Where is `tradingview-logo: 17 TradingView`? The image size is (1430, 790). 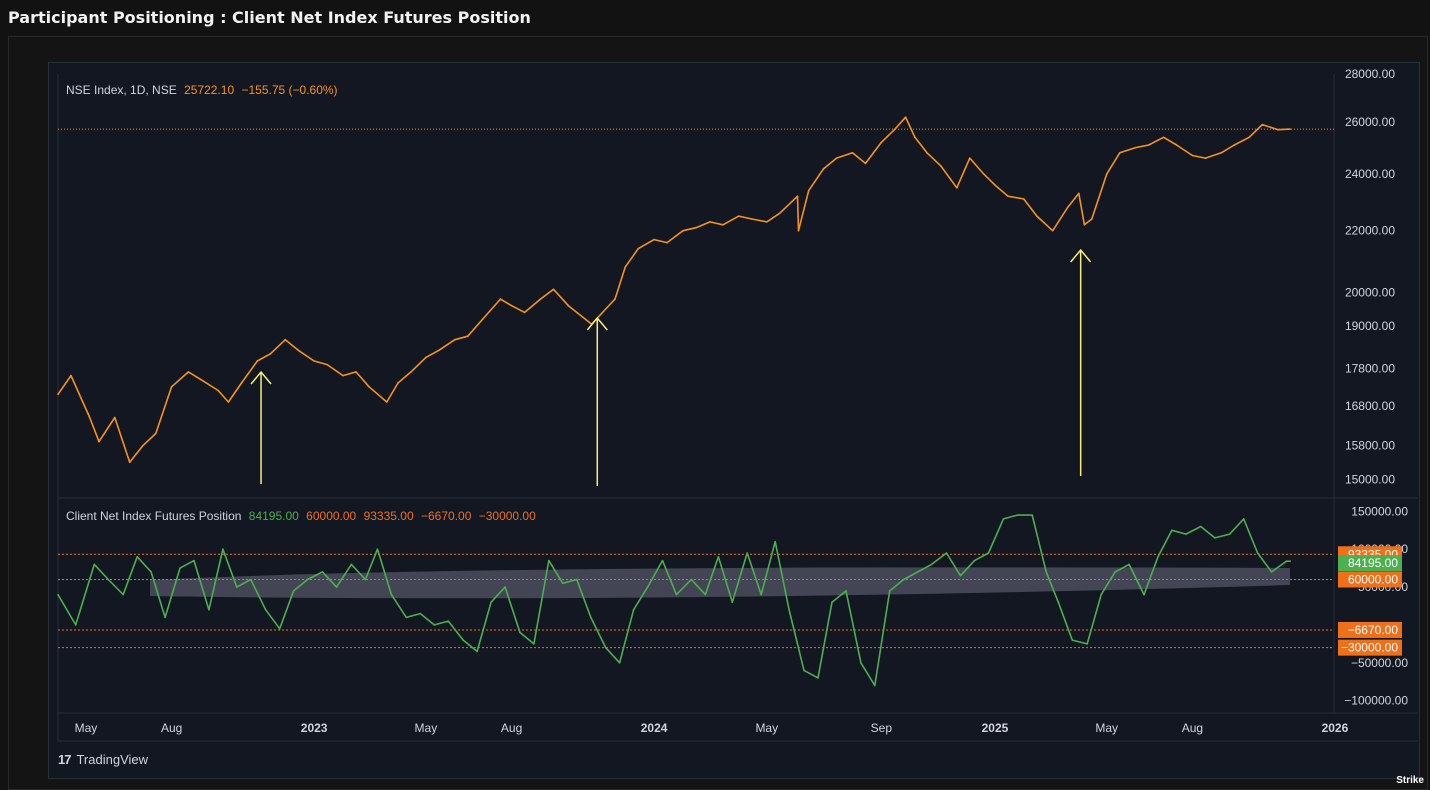
tradingview-logo: 17 TradingView is located at coordinates (103, 759).